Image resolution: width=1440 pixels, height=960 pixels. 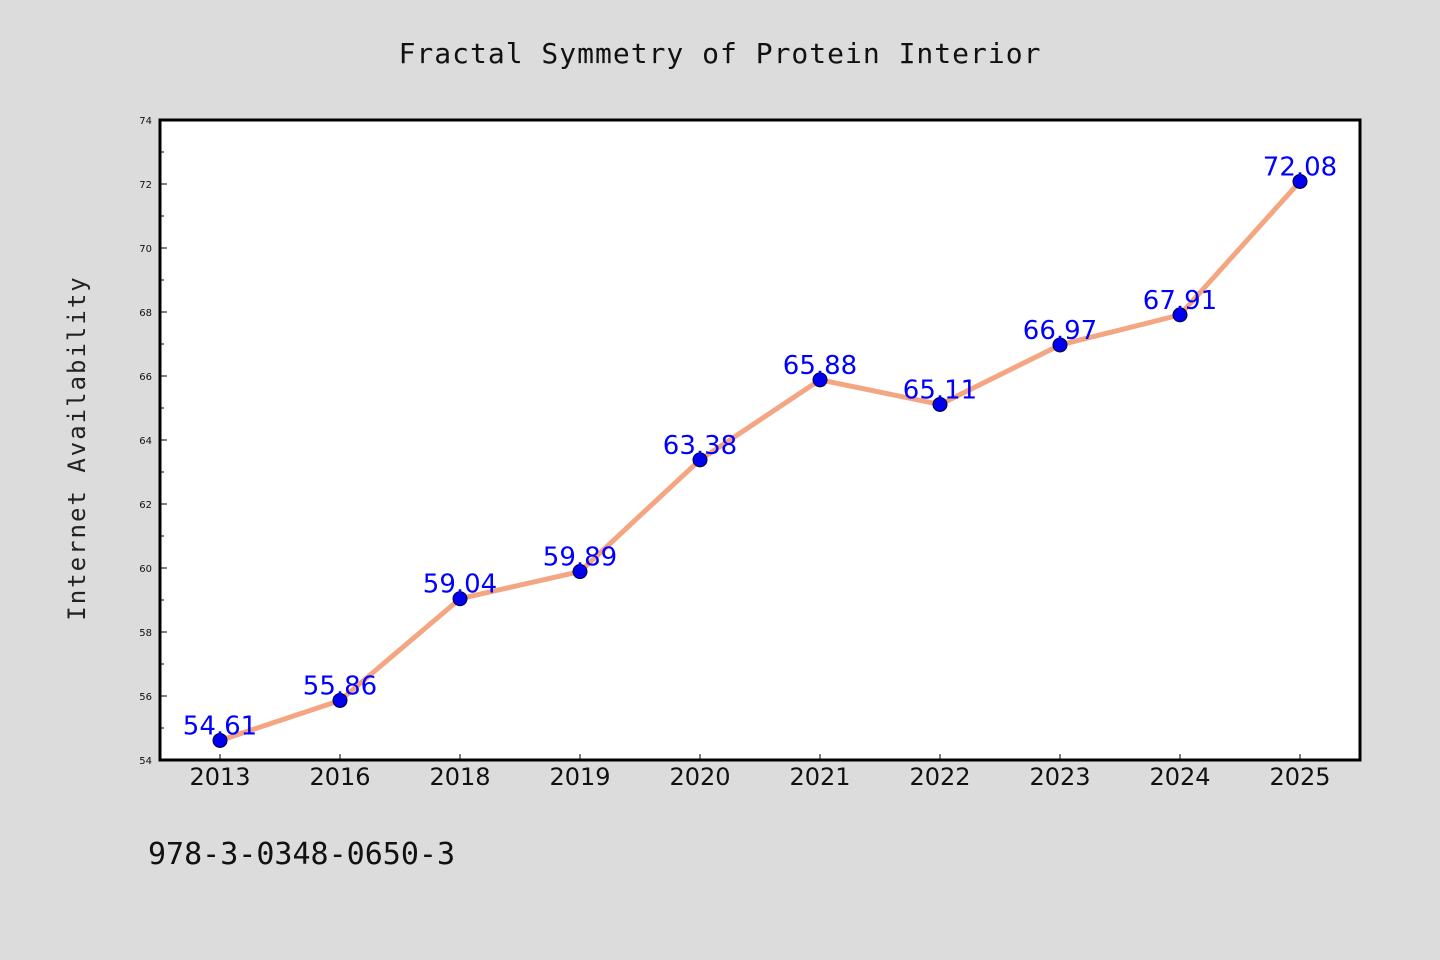 What do you see at coordinates (459, 777) in the screenshot?
I see `x-tick-label: 2018` at bounding box center [459, 777].